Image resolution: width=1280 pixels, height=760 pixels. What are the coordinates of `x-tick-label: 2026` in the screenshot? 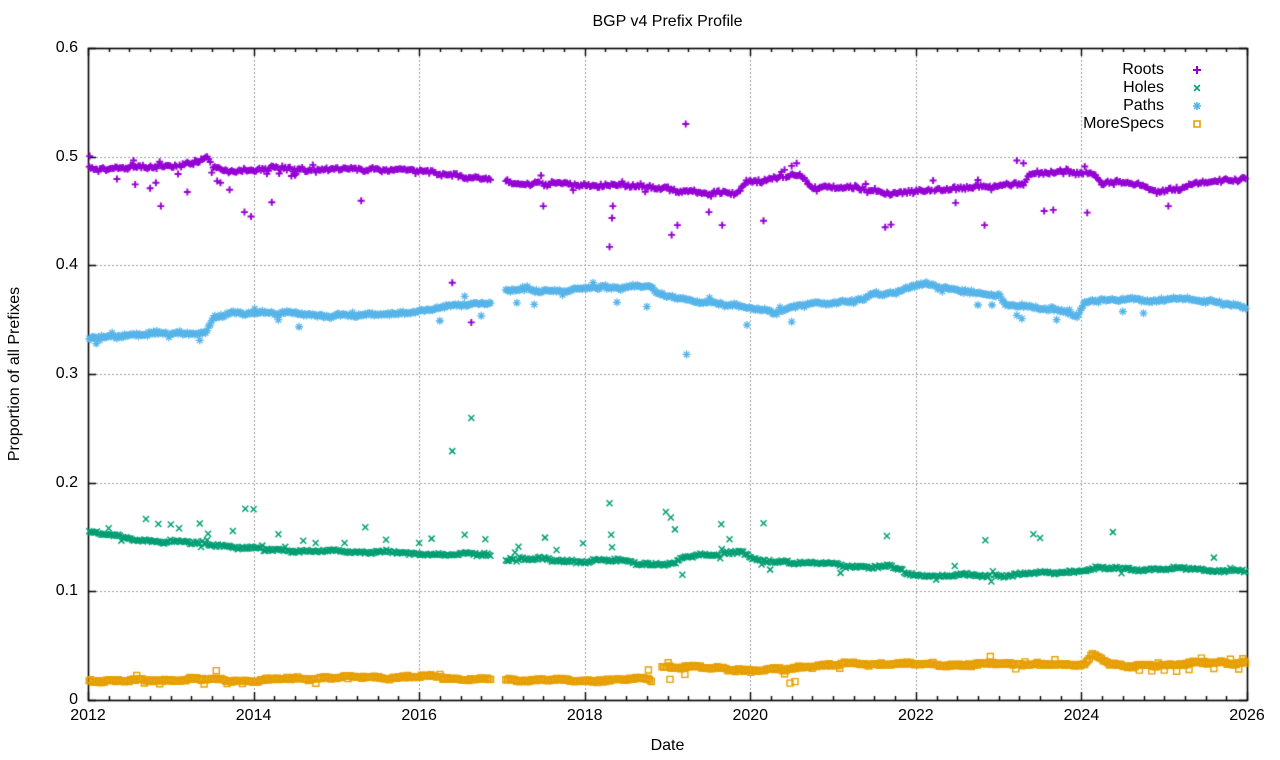 It's located at (1247, 715).